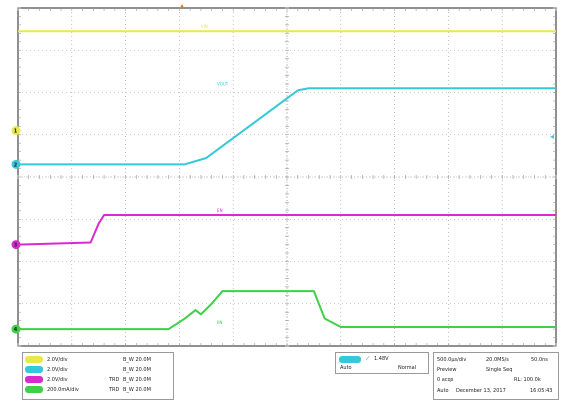 This screenshot has width=565, height=408. I want to click on capture-time: 16:05:43, so click(541, 391).